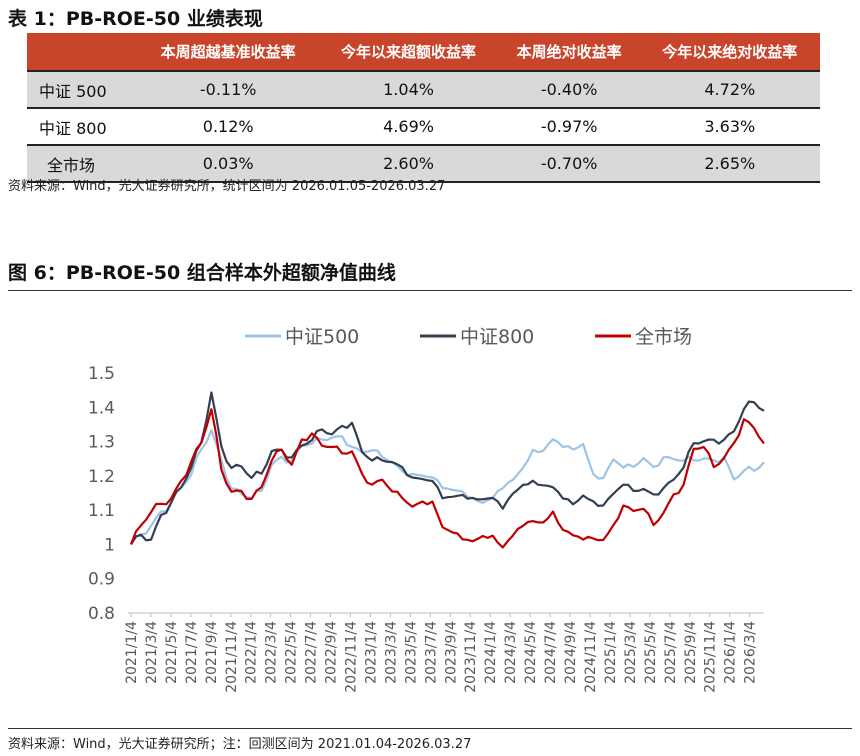  Describe the element at coordinates (101, 374) in the screenshot. I see `y-tick-label: 1.5` at that location.